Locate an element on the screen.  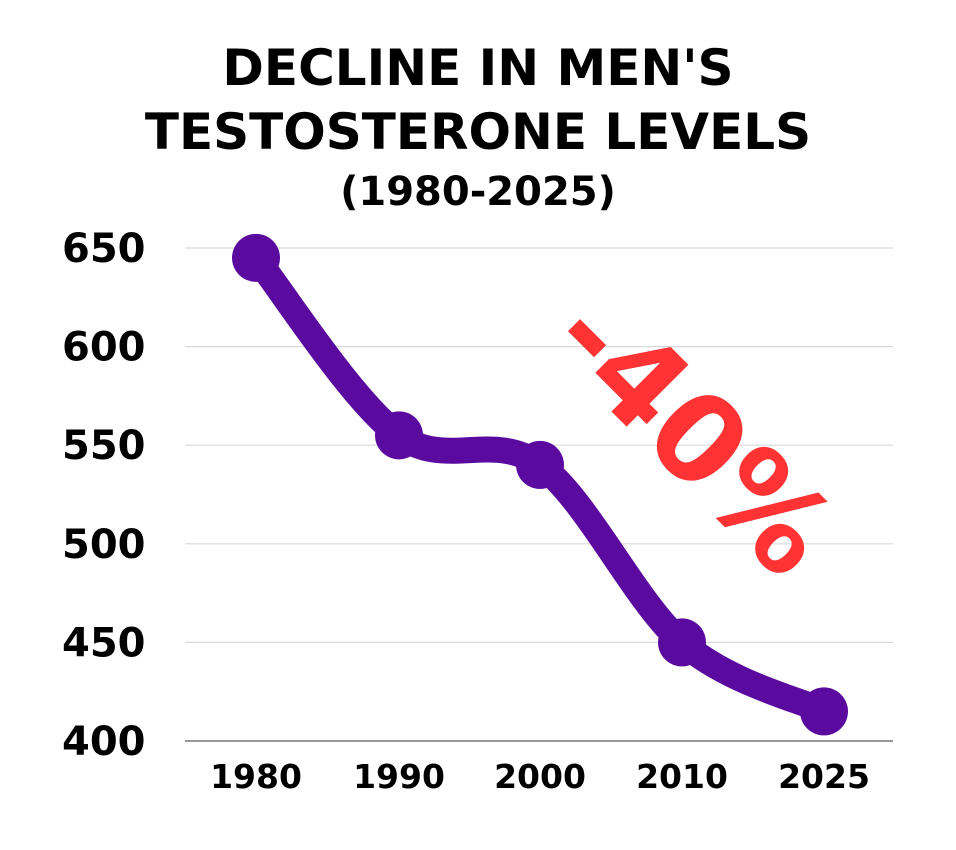
x-tick-label: 1990 is located at coordinates (399, 776).